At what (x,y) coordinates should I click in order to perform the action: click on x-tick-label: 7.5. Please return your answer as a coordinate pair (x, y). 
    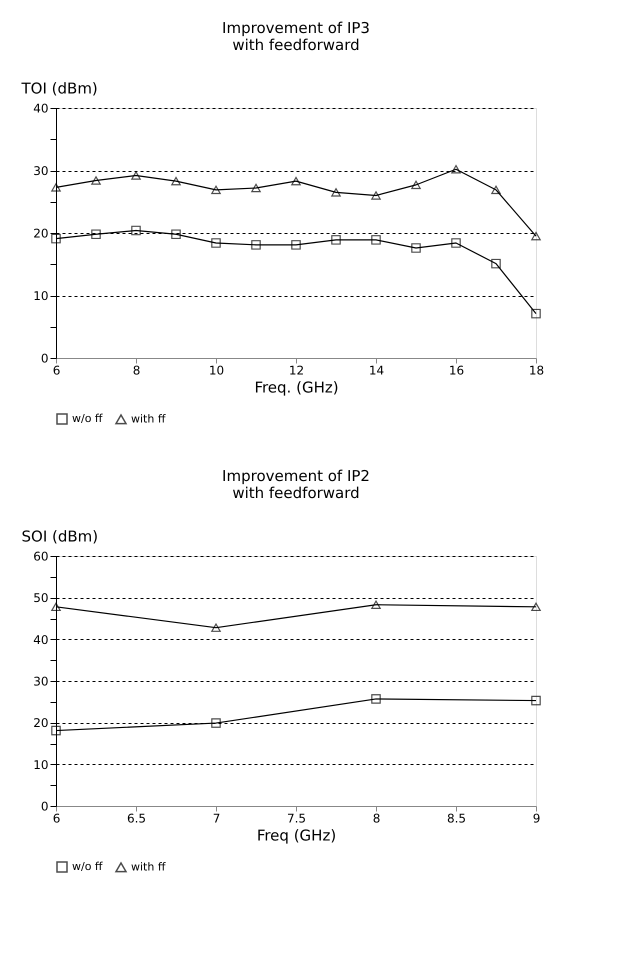
    Looking at the image, I should click on (296, 819).